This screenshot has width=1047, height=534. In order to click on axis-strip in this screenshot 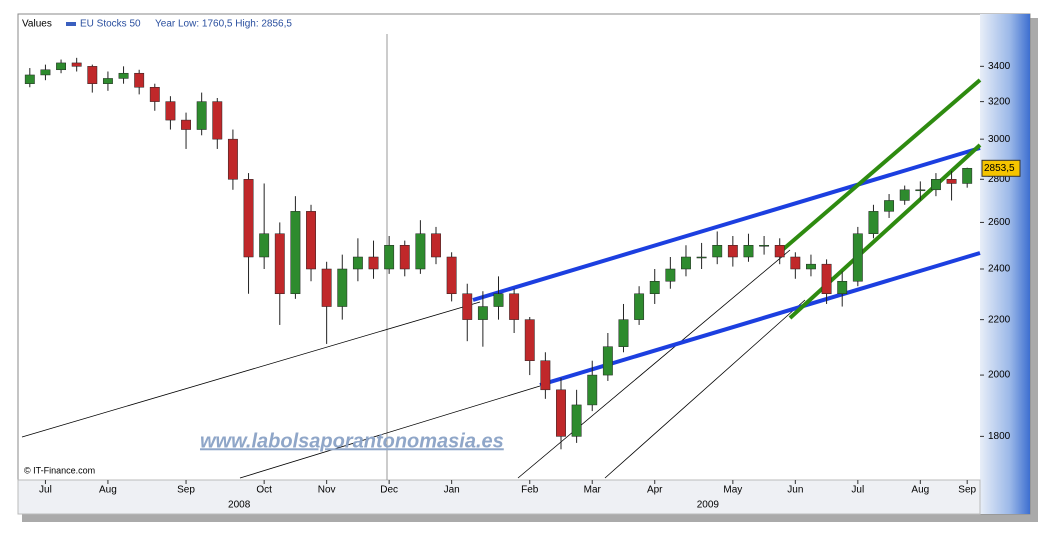, I will do `click(1005, 264)`.